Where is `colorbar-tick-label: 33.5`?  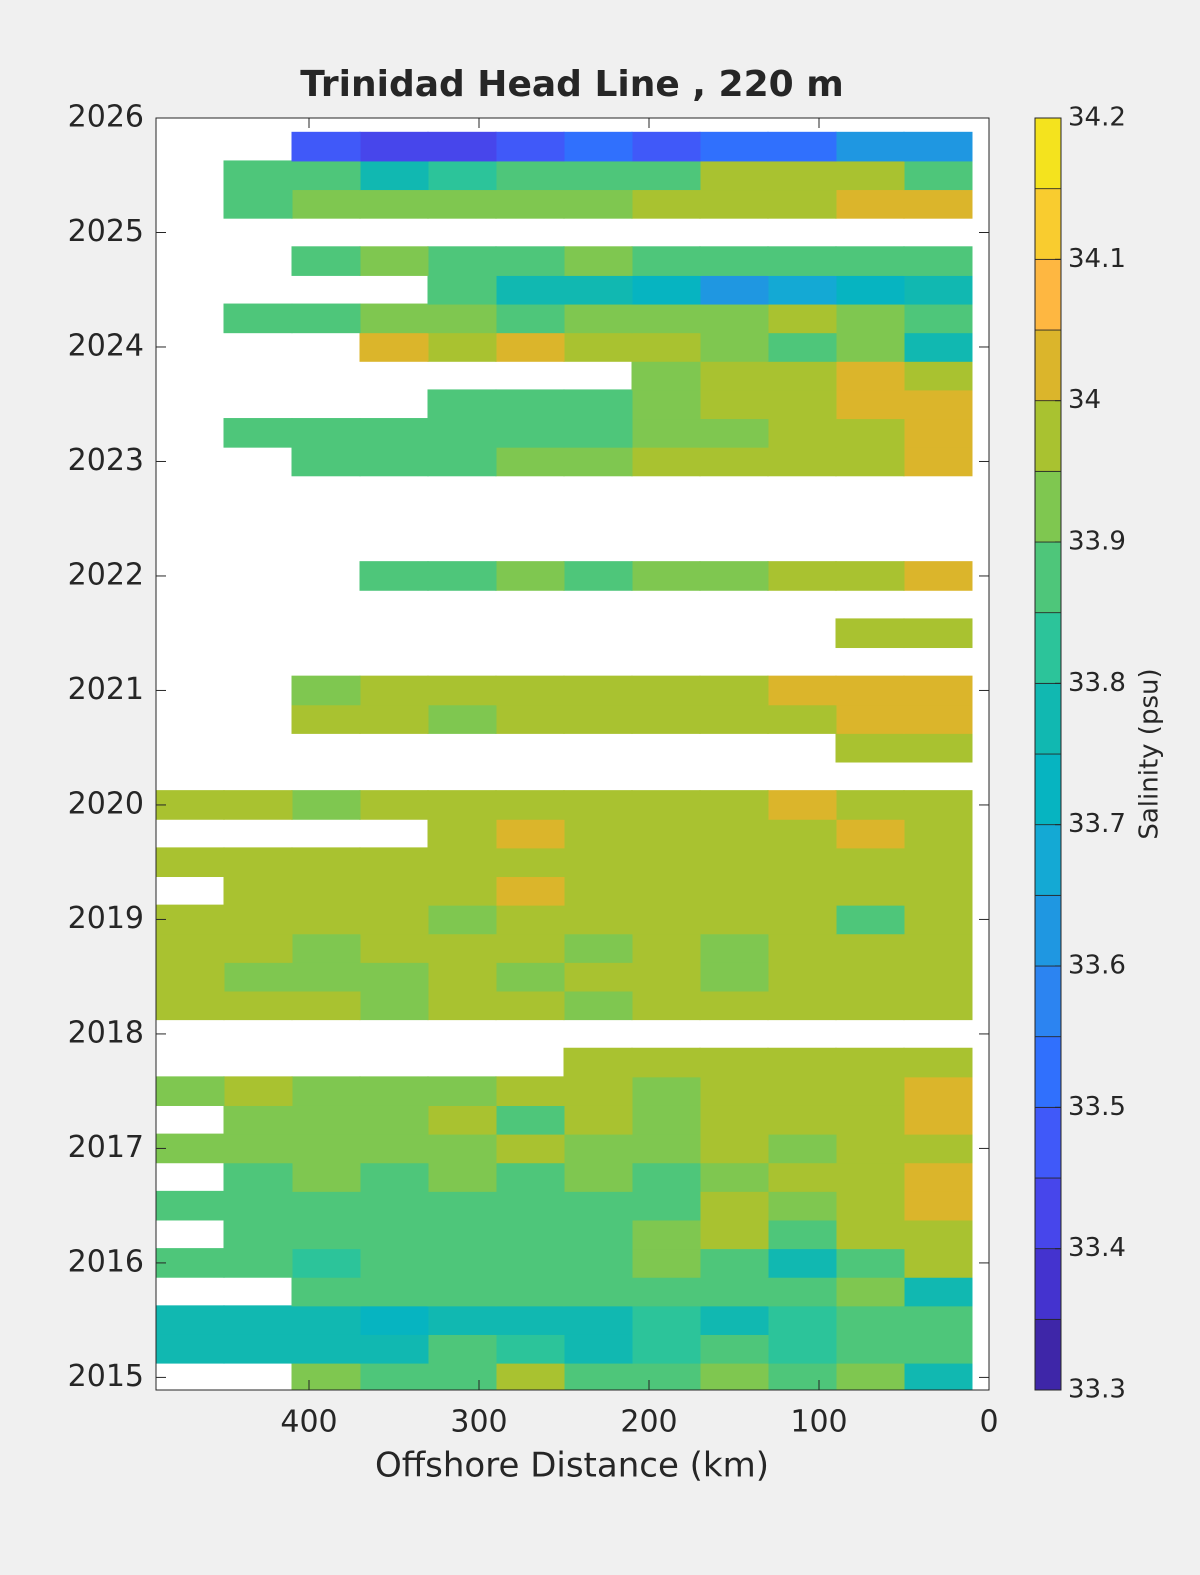
colorbar-tick-label: 33.5 is located at coordinates (1097, 1107).